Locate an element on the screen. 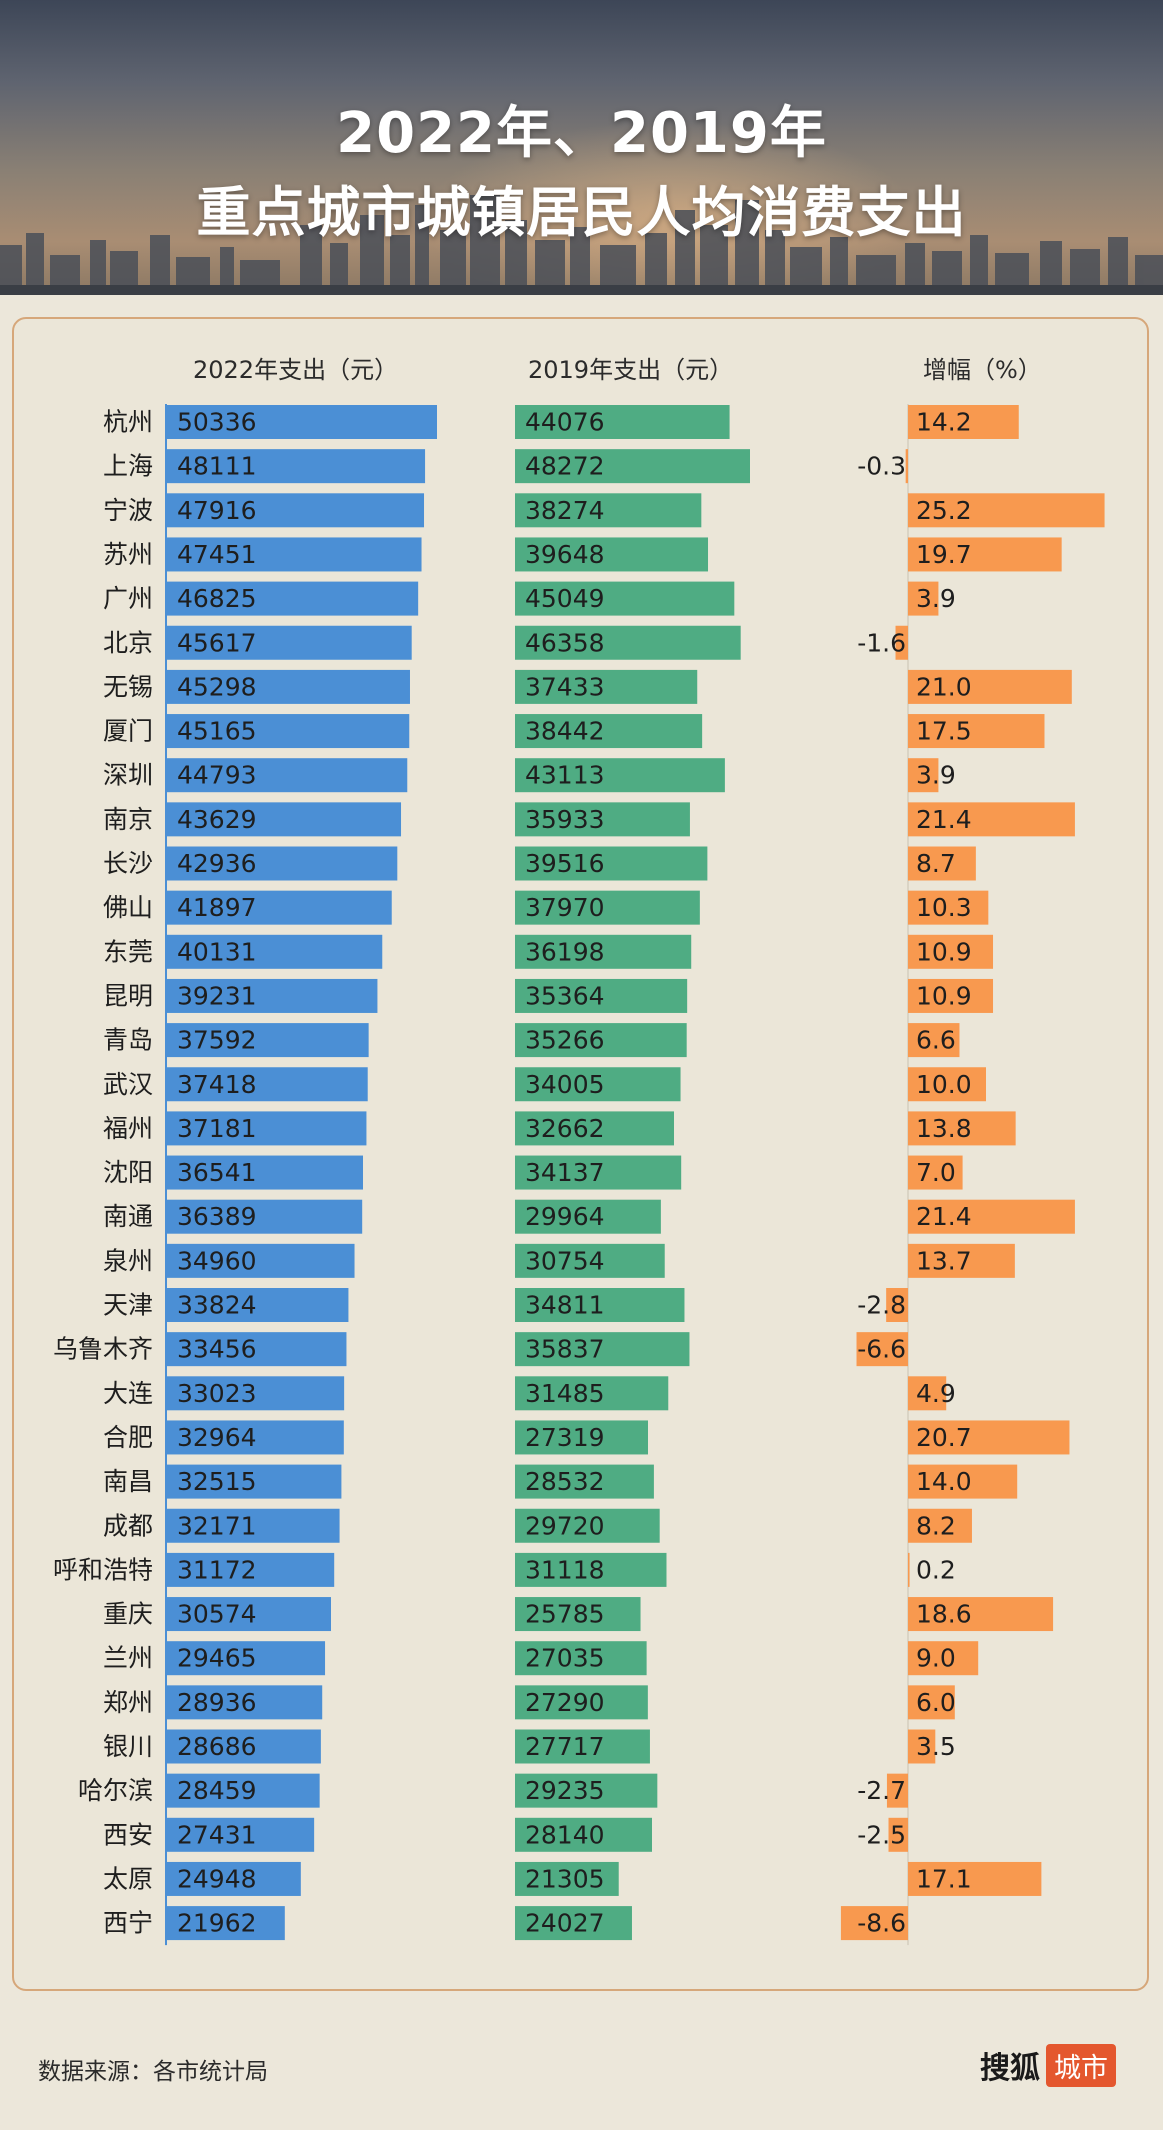 The height and width of the screenshot is (2130, 1163). data-label-2022: 48111 is located at coordinates (217, 466).